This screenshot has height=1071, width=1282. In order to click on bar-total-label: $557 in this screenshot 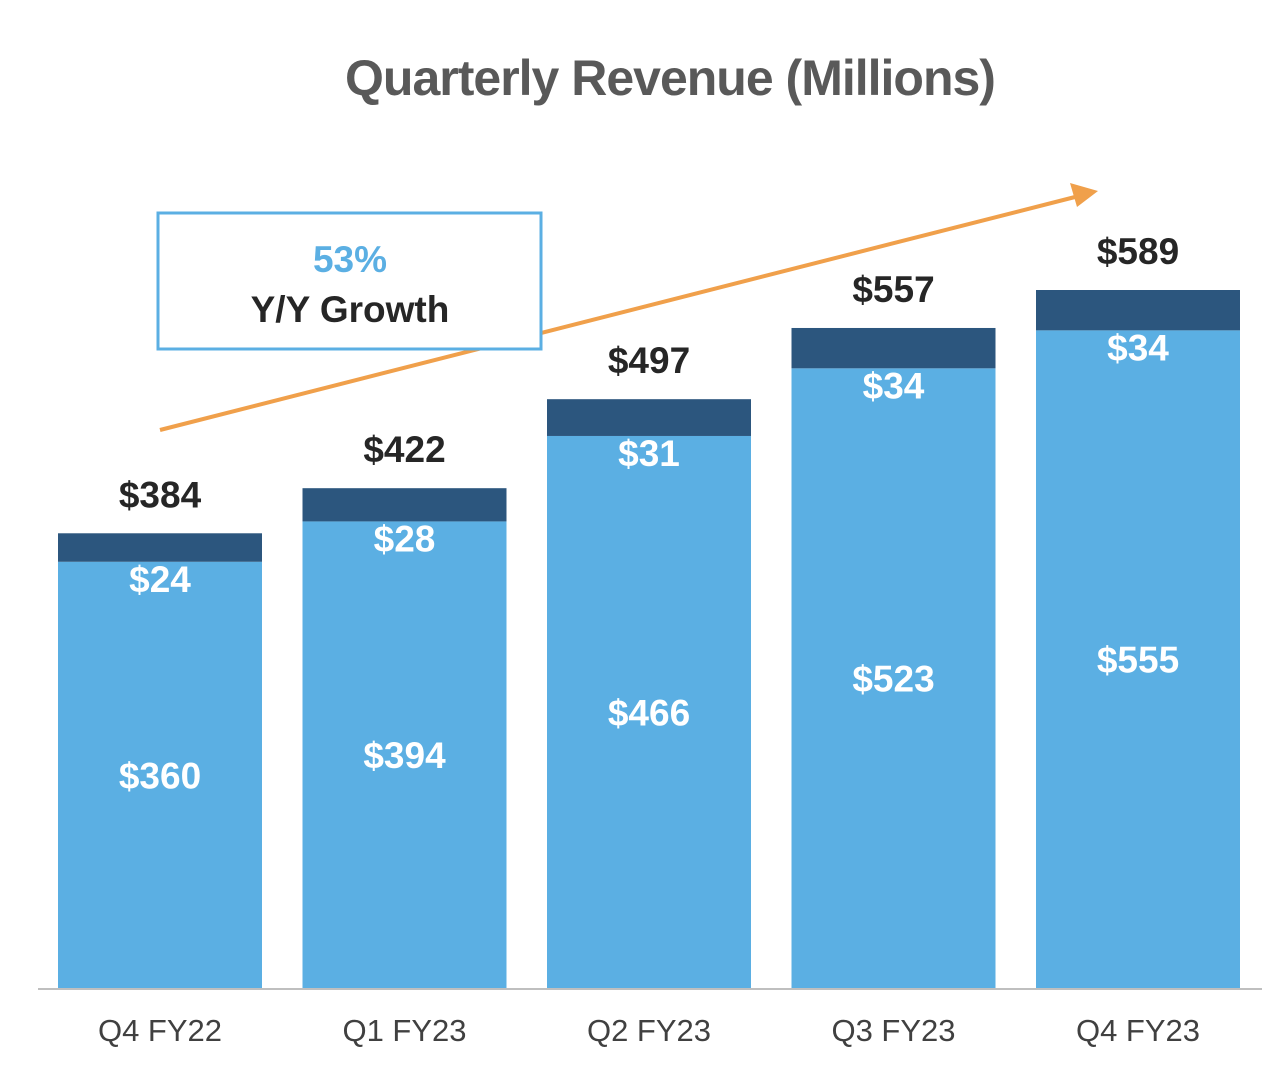, I will do `click(893, 289)`.